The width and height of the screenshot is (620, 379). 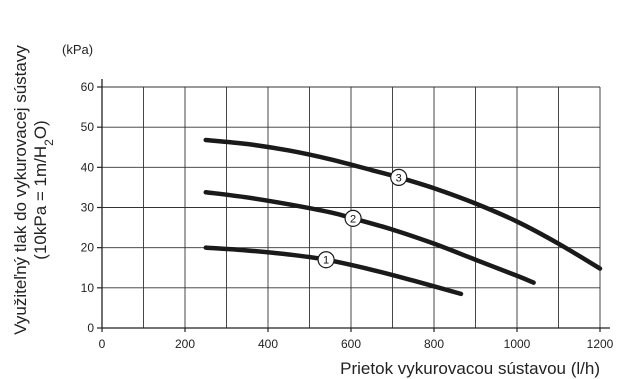 I want to click on y-axis-title-line2-prefix: (10kPa = 1m/H, so click(x=40, y=203).